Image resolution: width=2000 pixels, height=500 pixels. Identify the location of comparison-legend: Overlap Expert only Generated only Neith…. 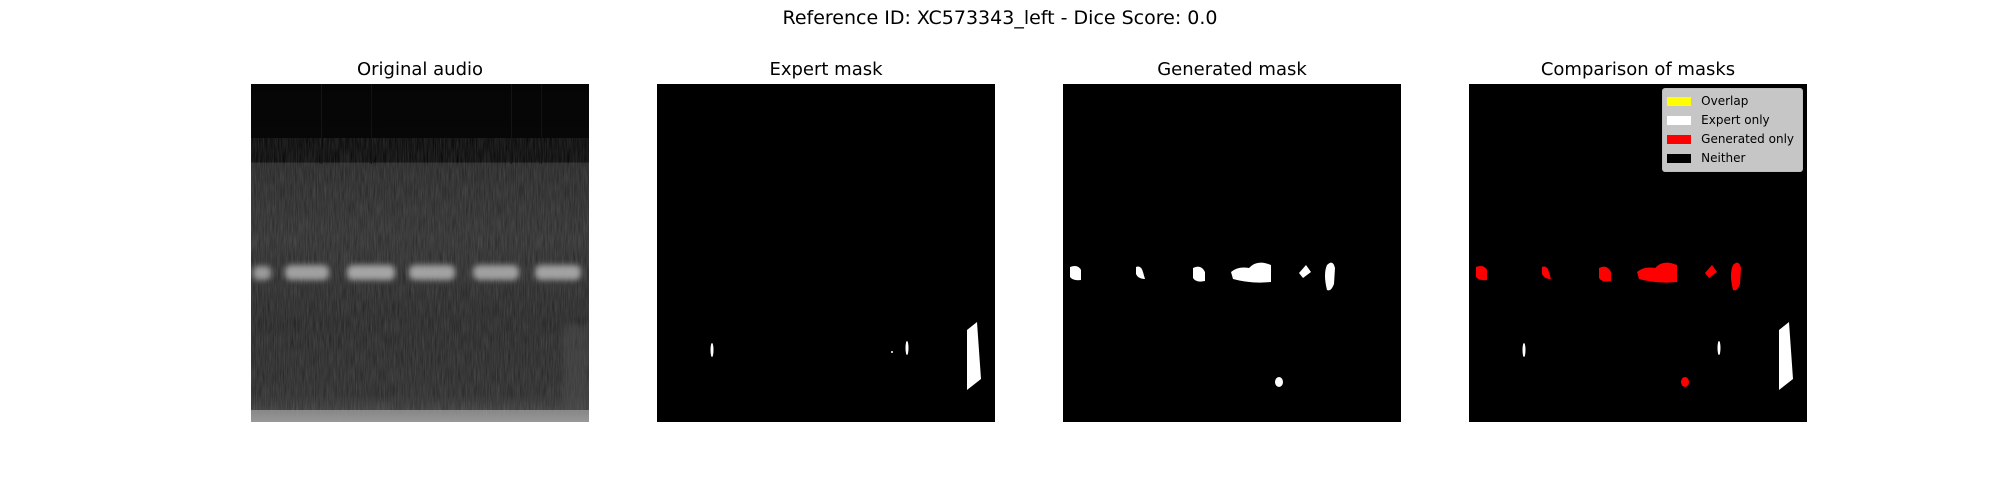
(1732, 130).